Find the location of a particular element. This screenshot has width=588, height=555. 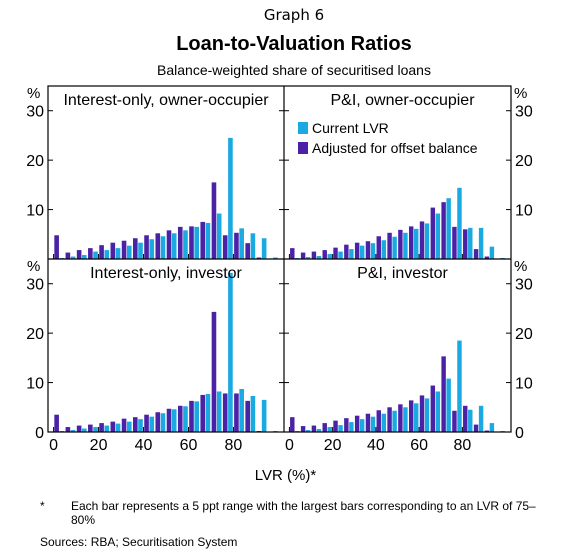

x-tick-label: 80 is located at coordinates (234, 445).